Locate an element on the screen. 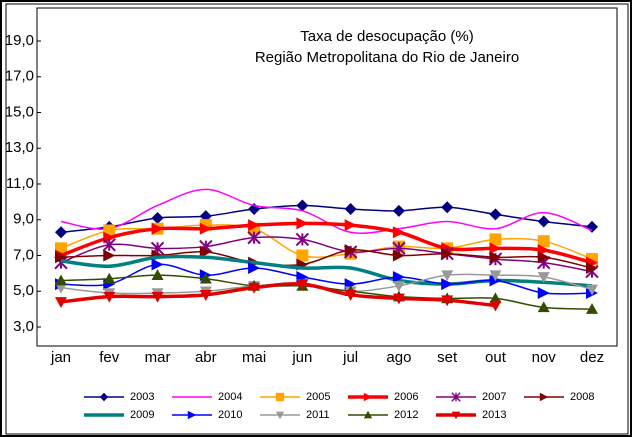 This screenshot has height=437, width=632. legend-item: 2004 is located at coordinates (207, 397).